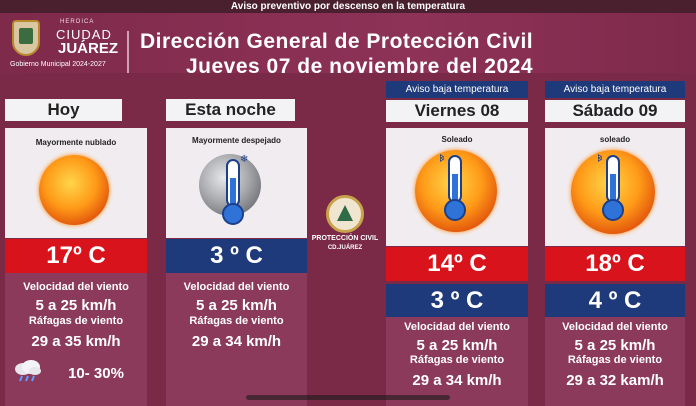  Describe the element at coordinates (128, 55) in the screenshot. I see `header-divider` at that location.